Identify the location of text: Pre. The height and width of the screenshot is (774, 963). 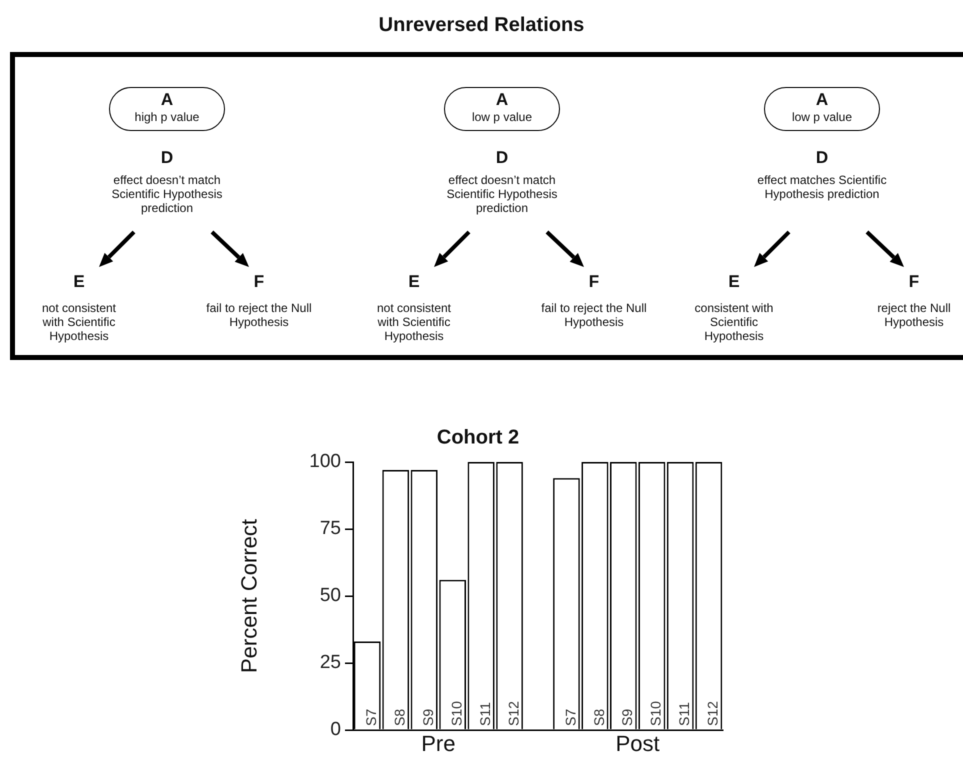
(438, 743).